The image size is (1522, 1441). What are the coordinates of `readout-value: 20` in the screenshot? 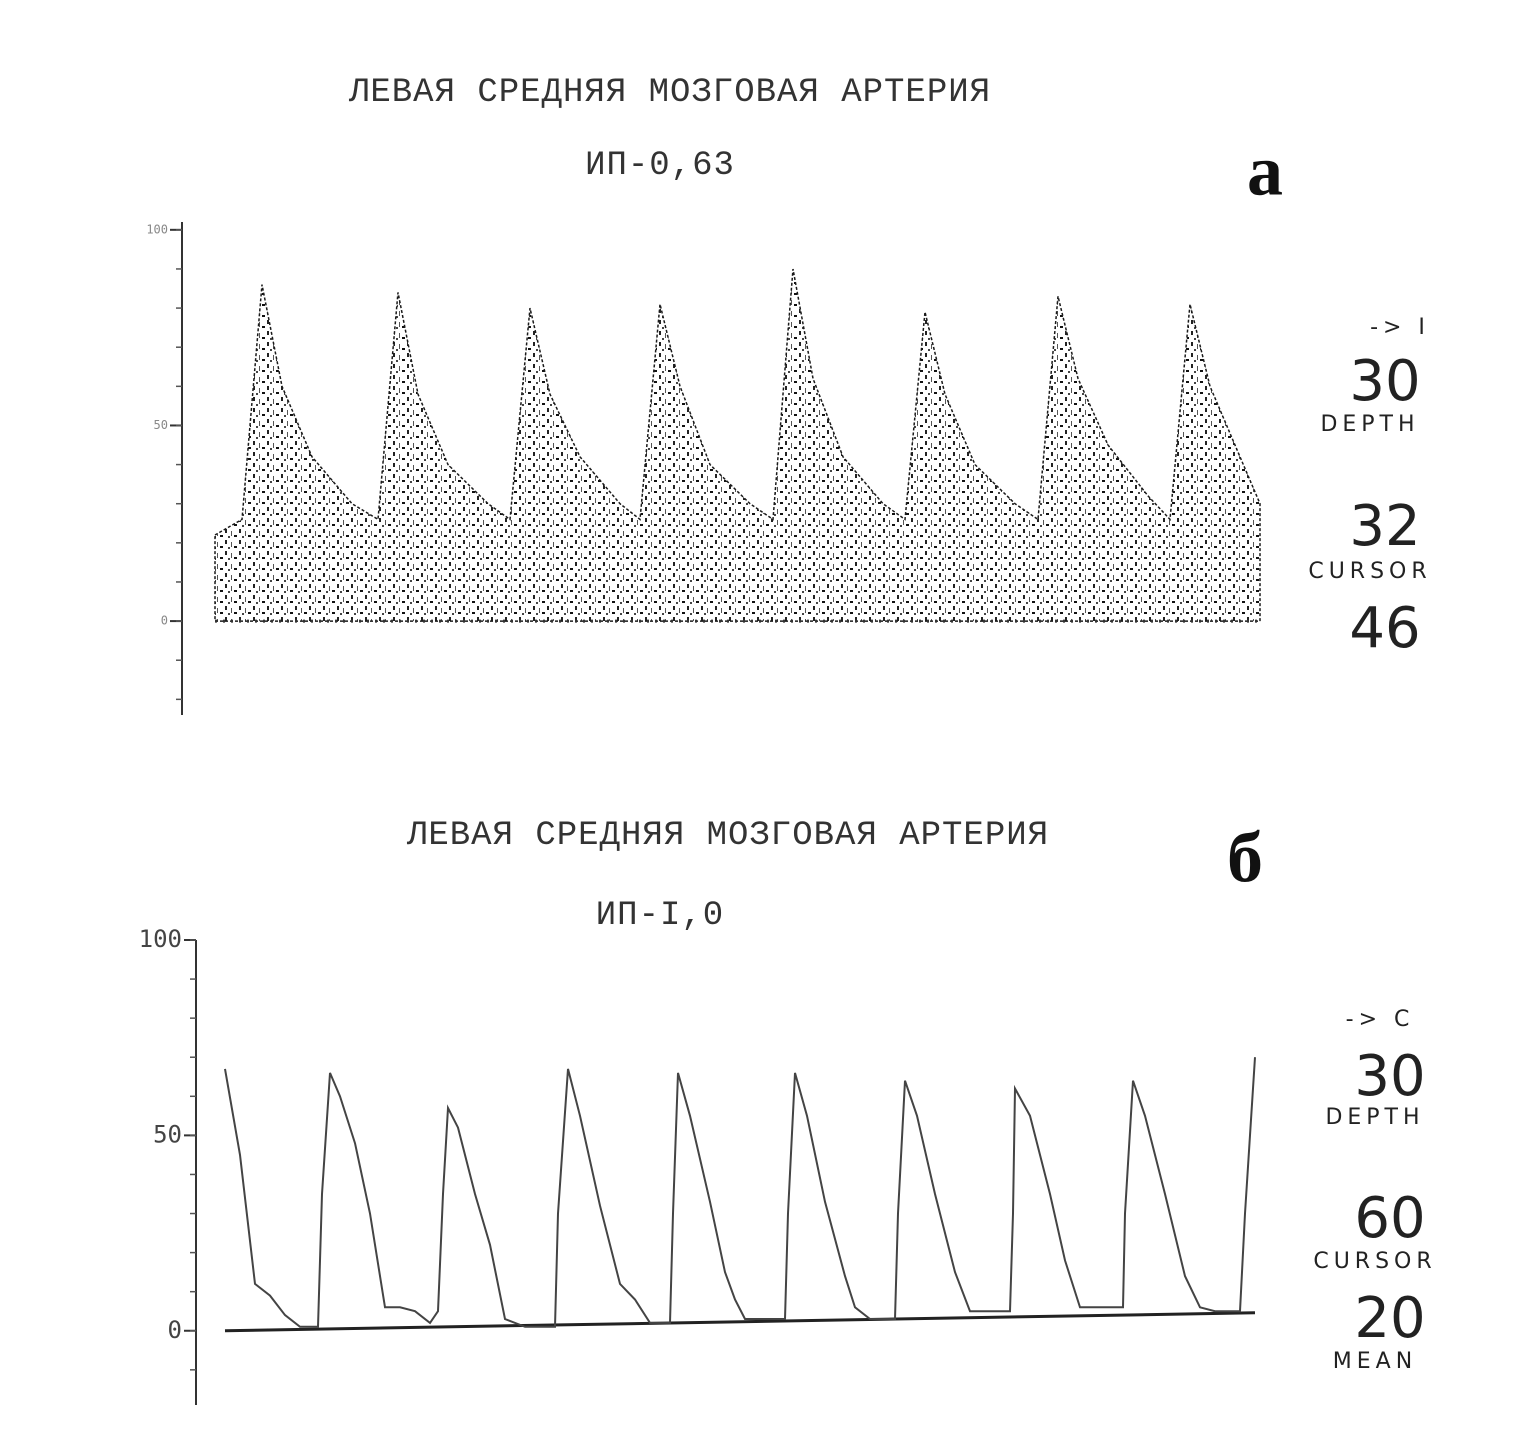 It's located at (1389, 1318).